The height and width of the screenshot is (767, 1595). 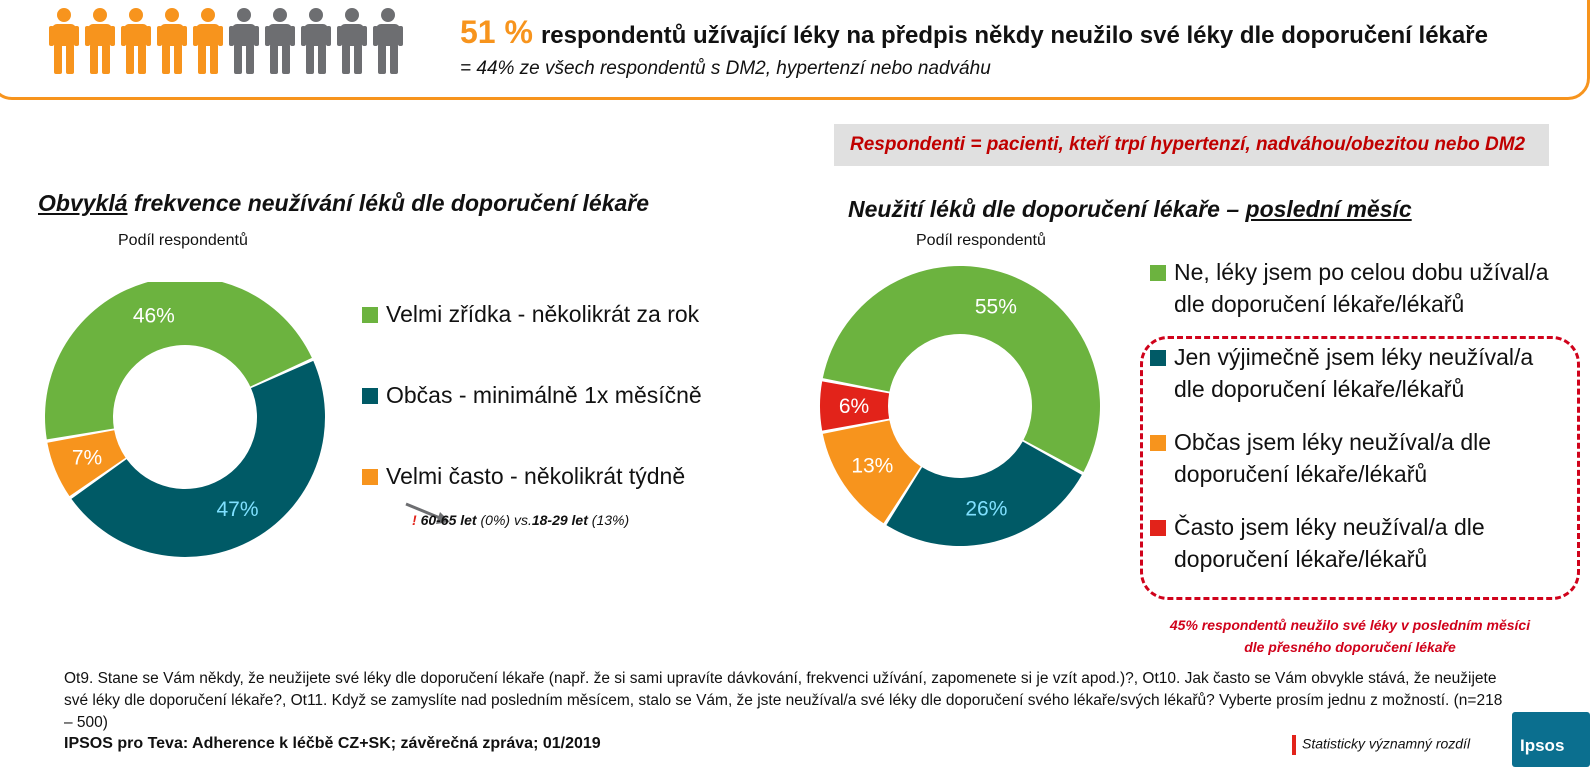 I want to click on arrow-icon, so click(x=427, y=513).